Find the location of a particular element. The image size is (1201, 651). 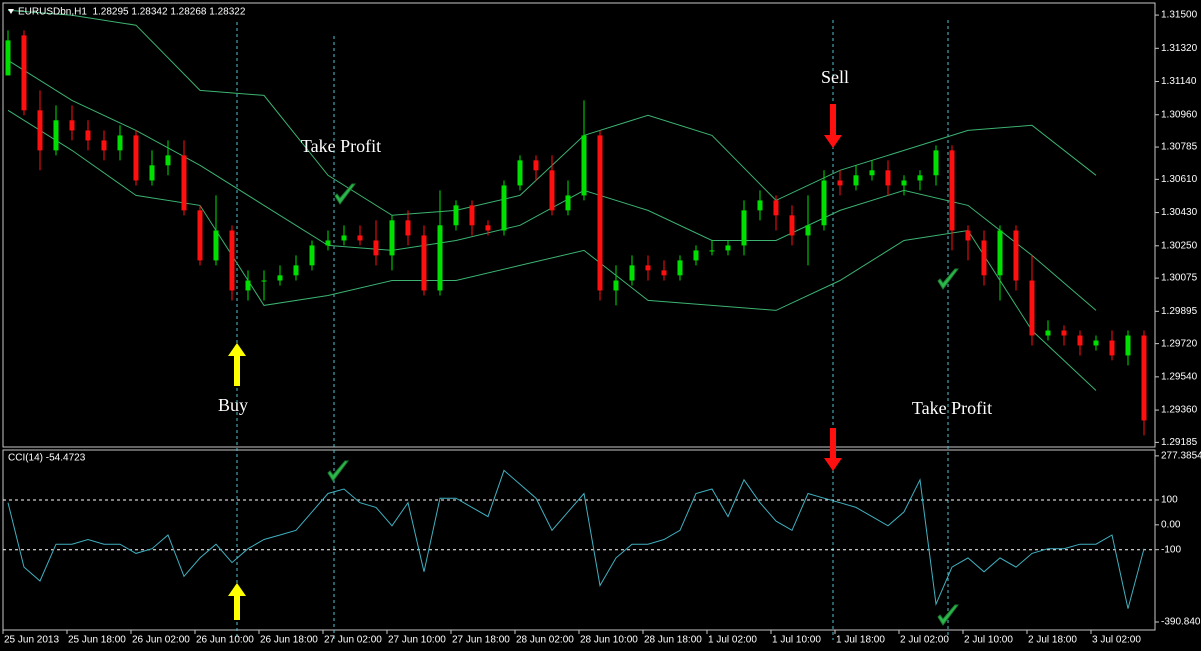

sell-arrow is located at coordinates (833, 449).